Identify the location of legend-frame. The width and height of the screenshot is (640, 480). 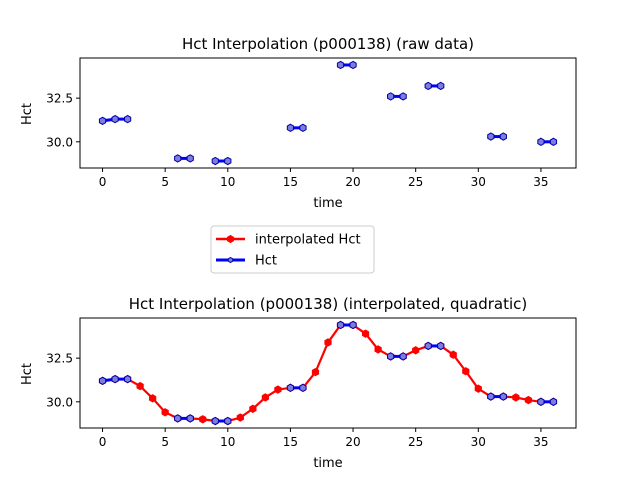
(292, 249).